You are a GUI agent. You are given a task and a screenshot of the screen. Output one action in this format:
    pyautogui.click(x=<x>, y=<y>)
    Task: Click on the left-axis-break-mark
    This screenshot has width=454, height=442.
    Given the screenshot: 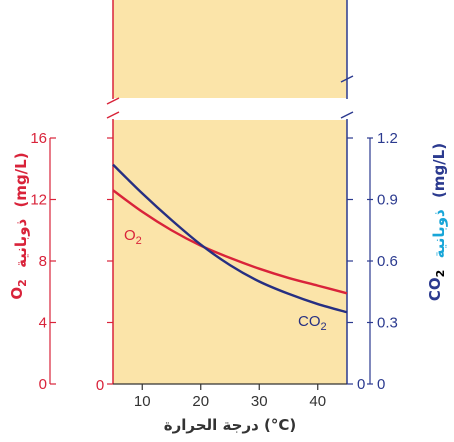 What is the action you would take?
    pyautogui.click(x=113, y=108)
    